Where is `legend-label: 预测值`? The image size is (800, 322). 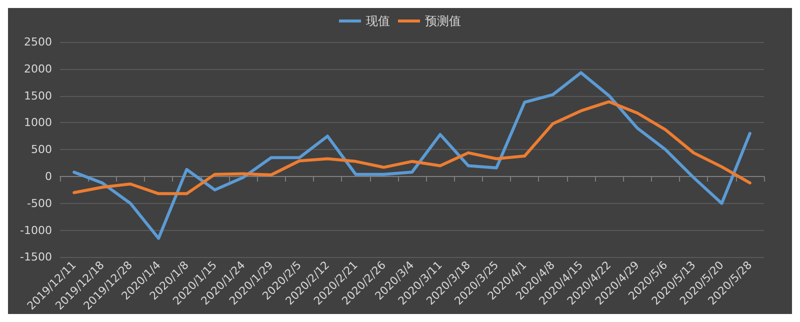
legend-label: 预测值 is located at coordinates (443, 21).